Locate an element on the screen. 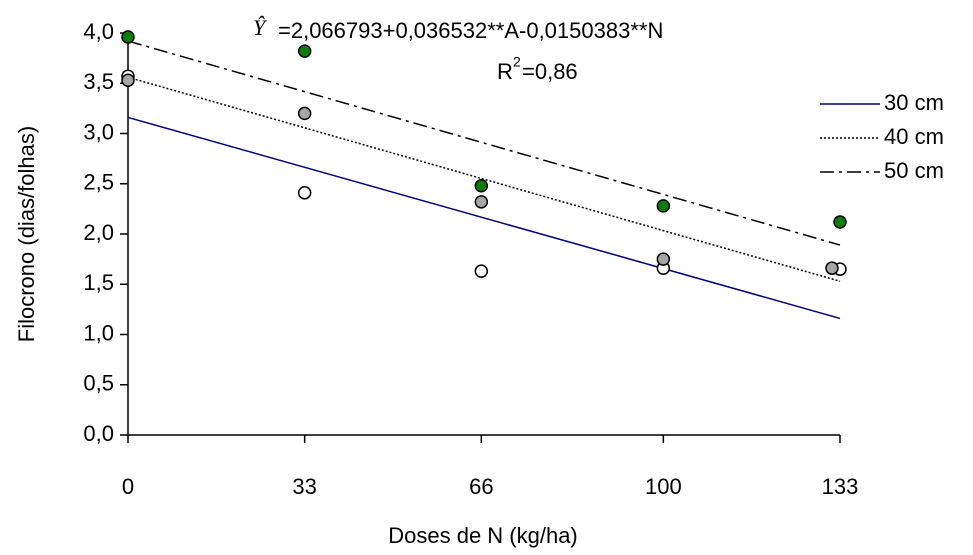 This screenshot has height=555, width=973. x-tick-label: 0 is located at coordinates (128, 486).